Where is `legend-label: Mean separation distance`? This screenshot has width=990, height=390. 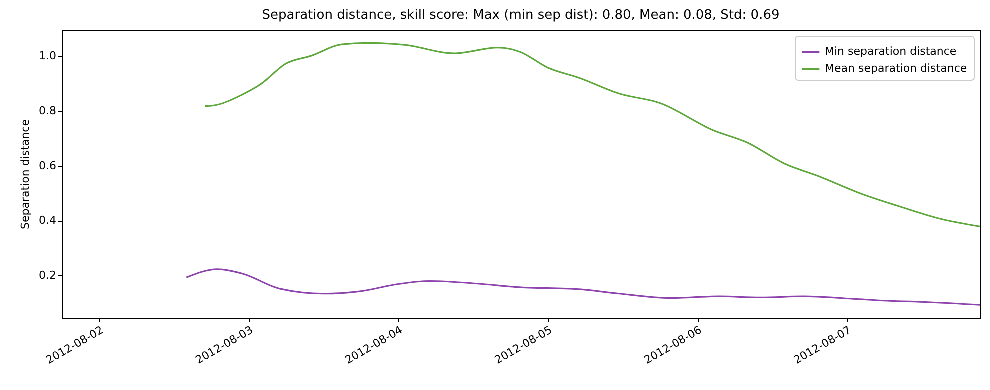 legend-label: Mean separation distance is located at coordinates (896, 68).